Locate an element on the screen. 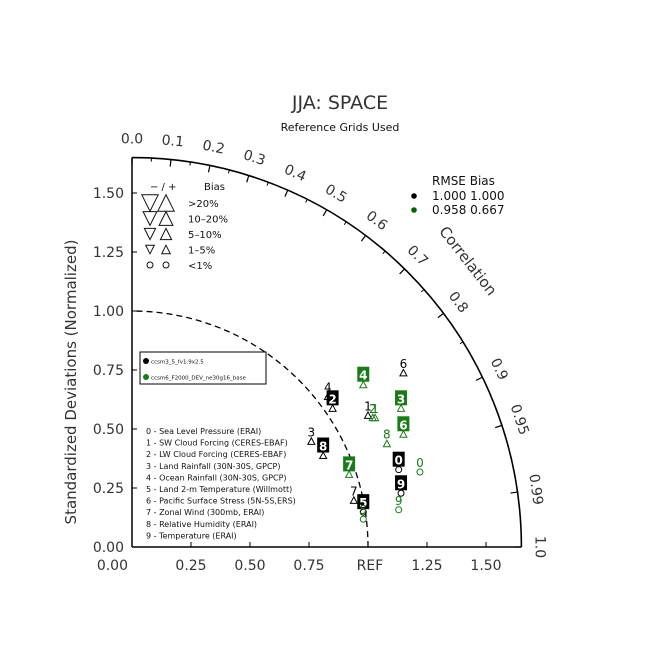  variable-legend-item: 6 - Pacific Surface Stress (5N-5S,ERS) is located at coordinates (221, 501).